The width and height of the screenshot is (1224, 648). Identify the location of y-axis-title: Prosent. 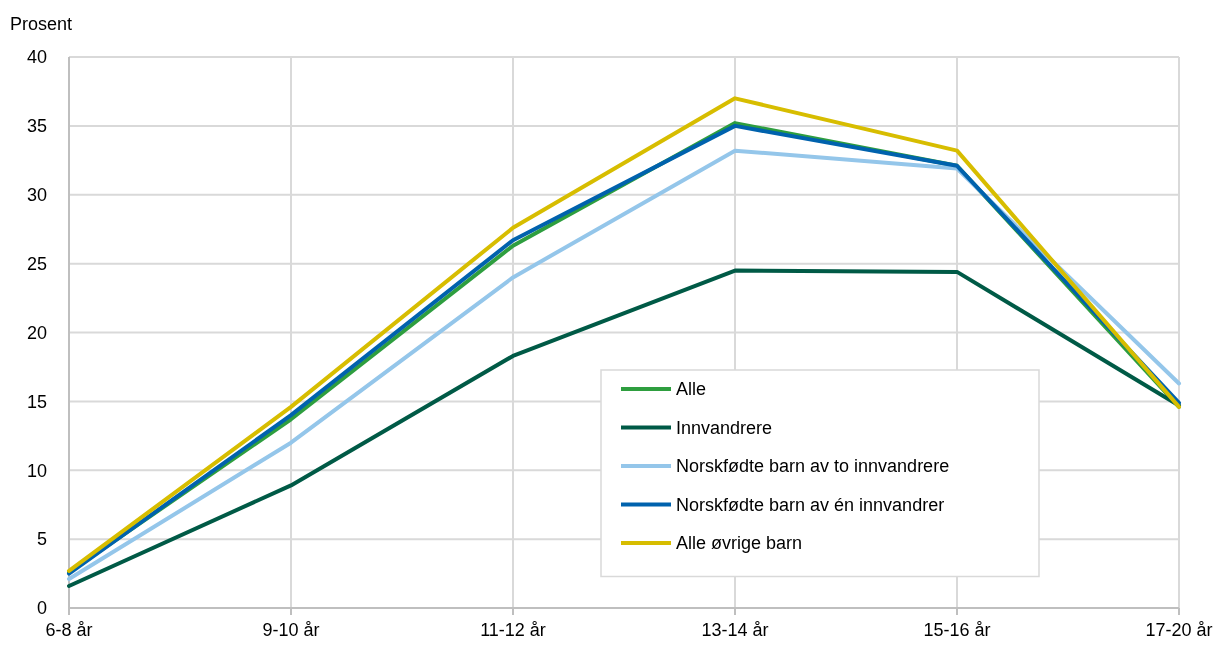
(41, 24).